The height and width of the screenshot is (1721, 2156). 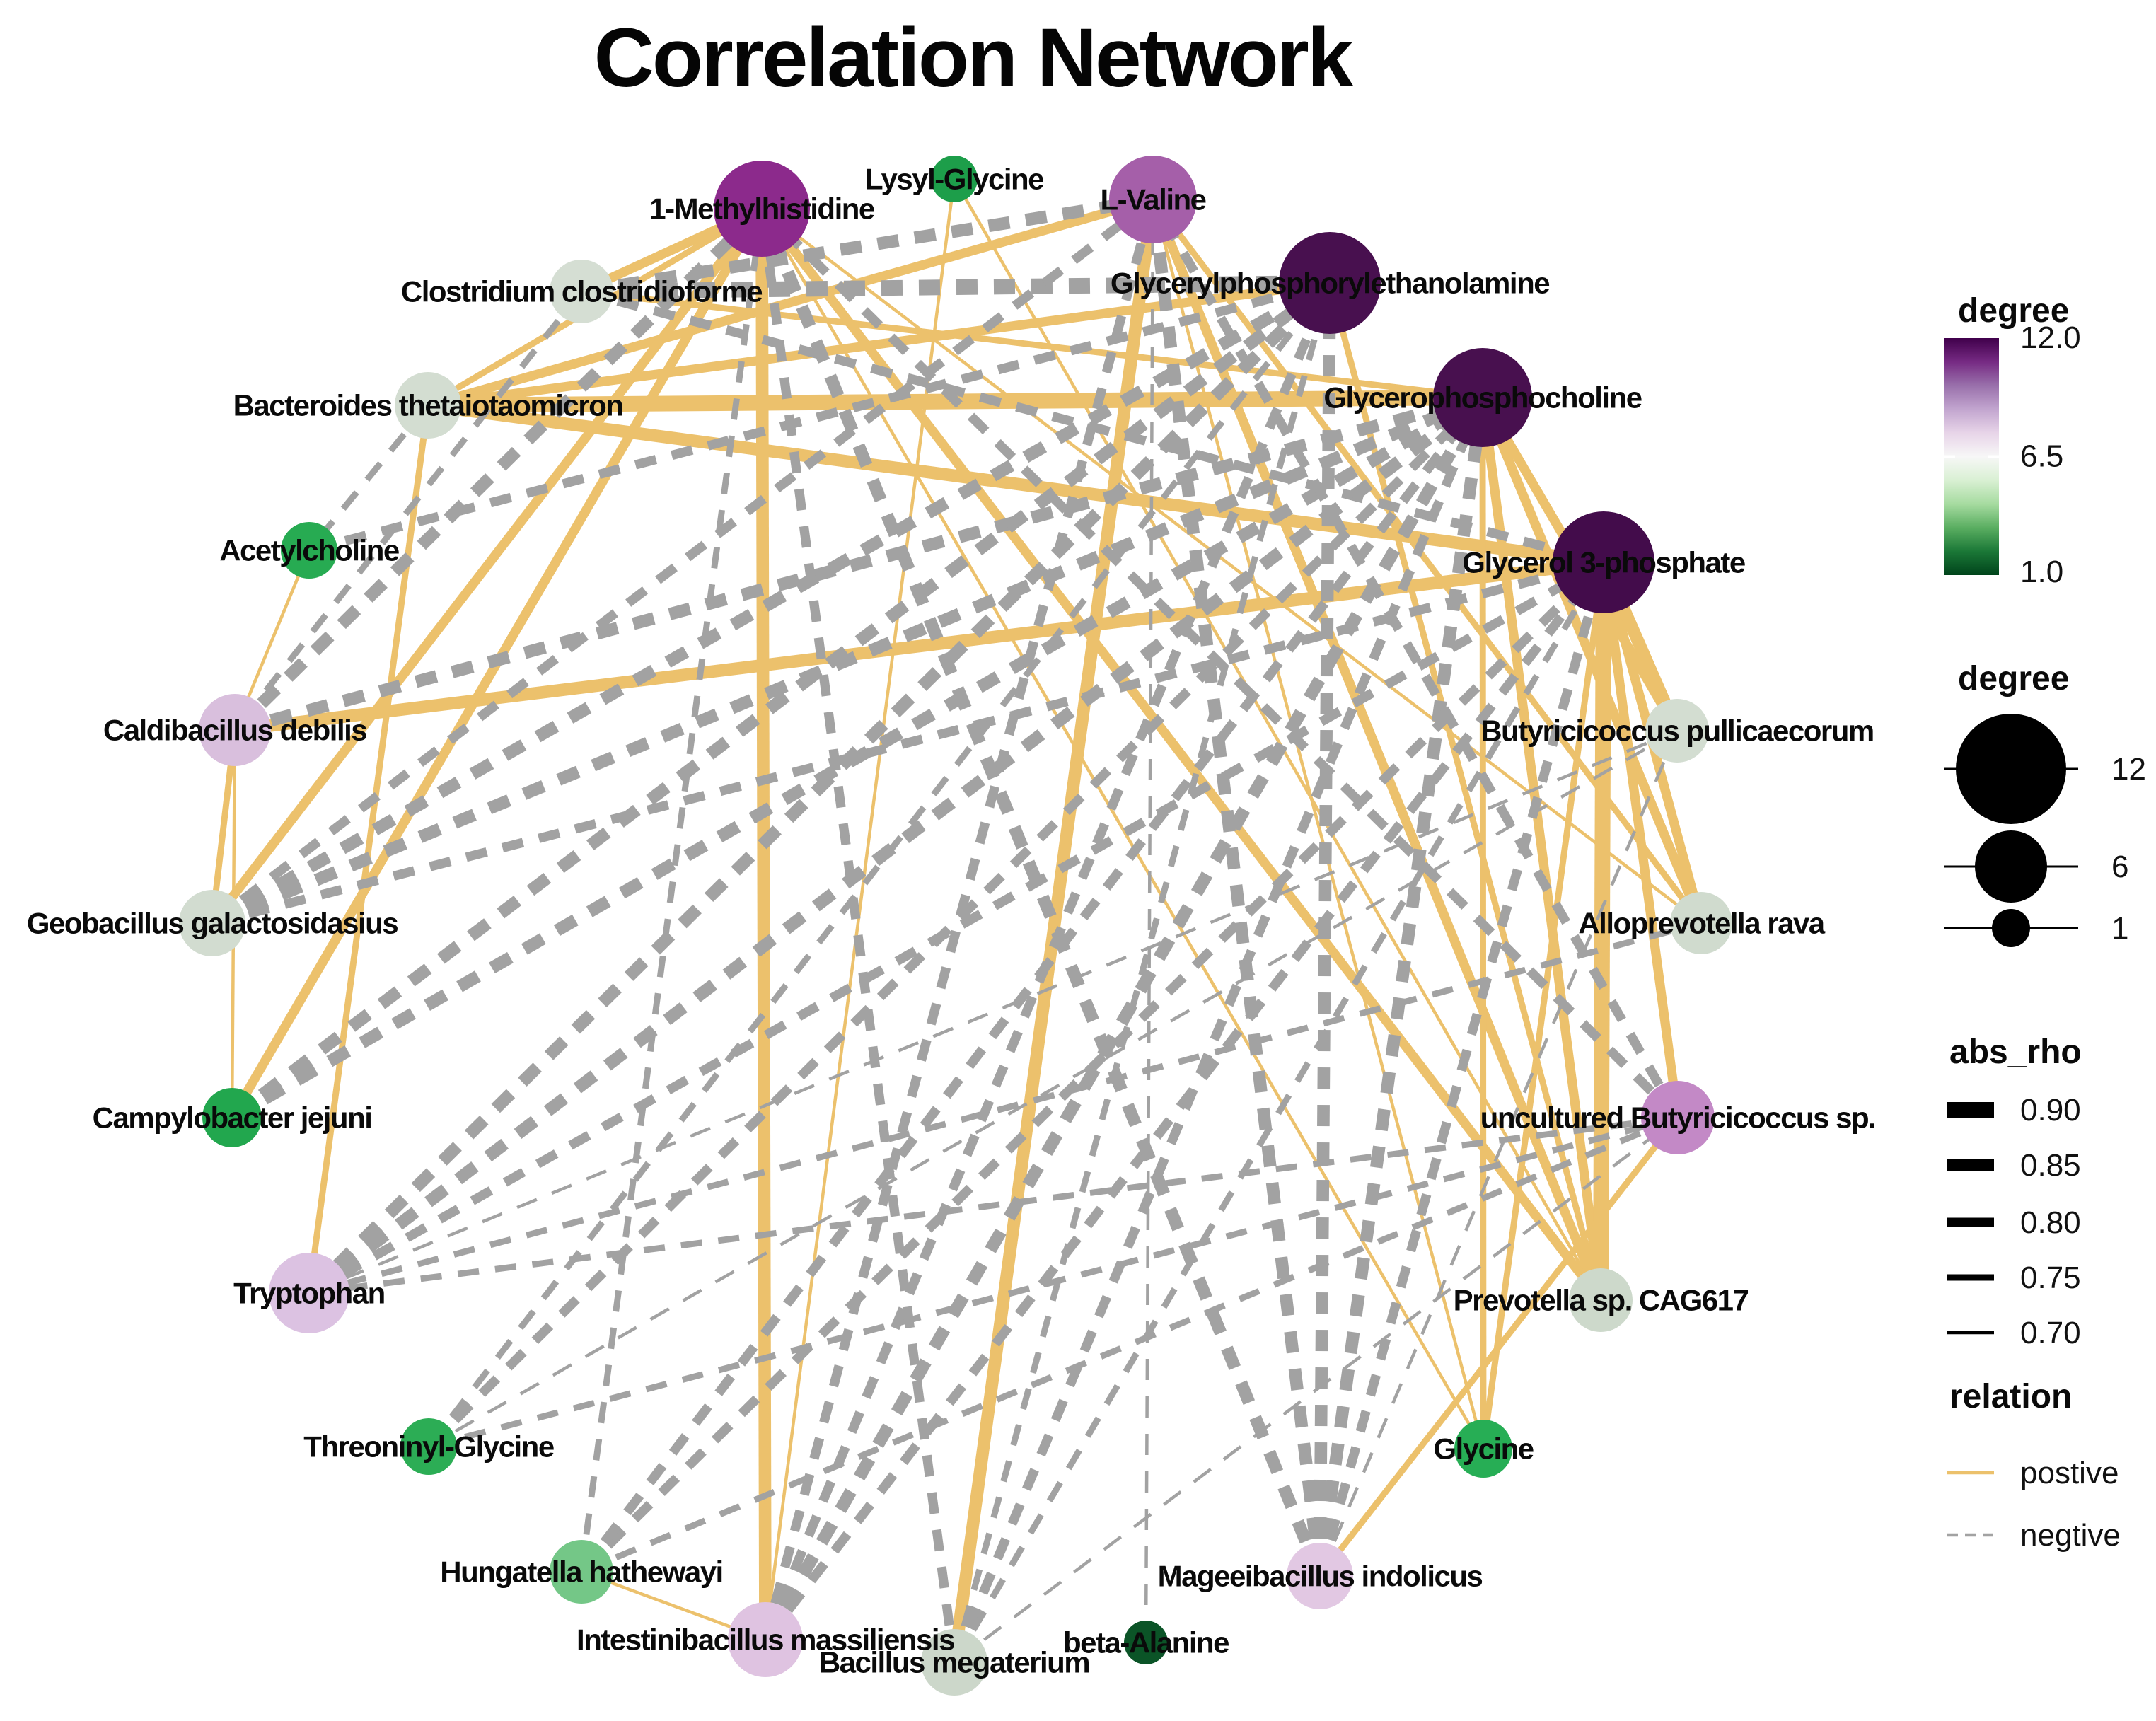 I want to click on node-label-n18: Tryptophan, so click(x=309, y=1293).